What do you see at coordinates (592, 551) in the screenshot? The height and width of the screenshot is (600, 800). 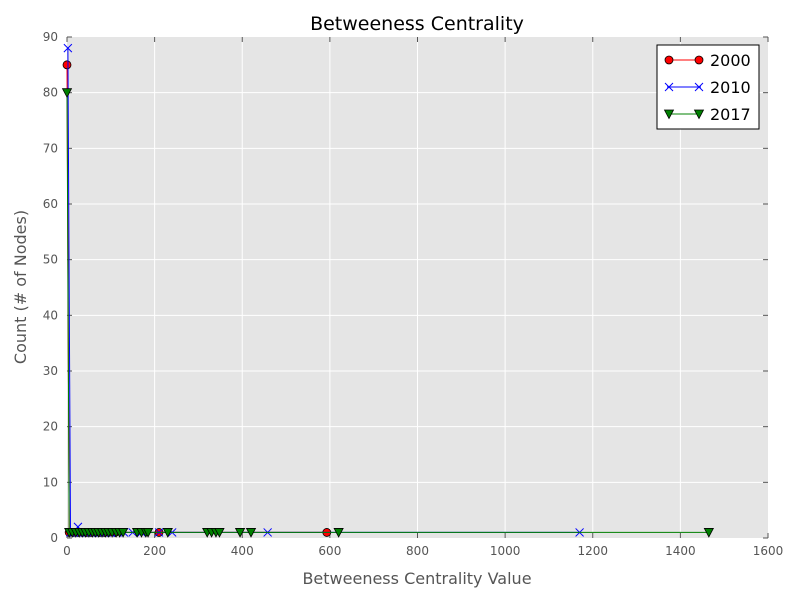 I see `x-tick-label: 1200` at bounding box center [592, 551].